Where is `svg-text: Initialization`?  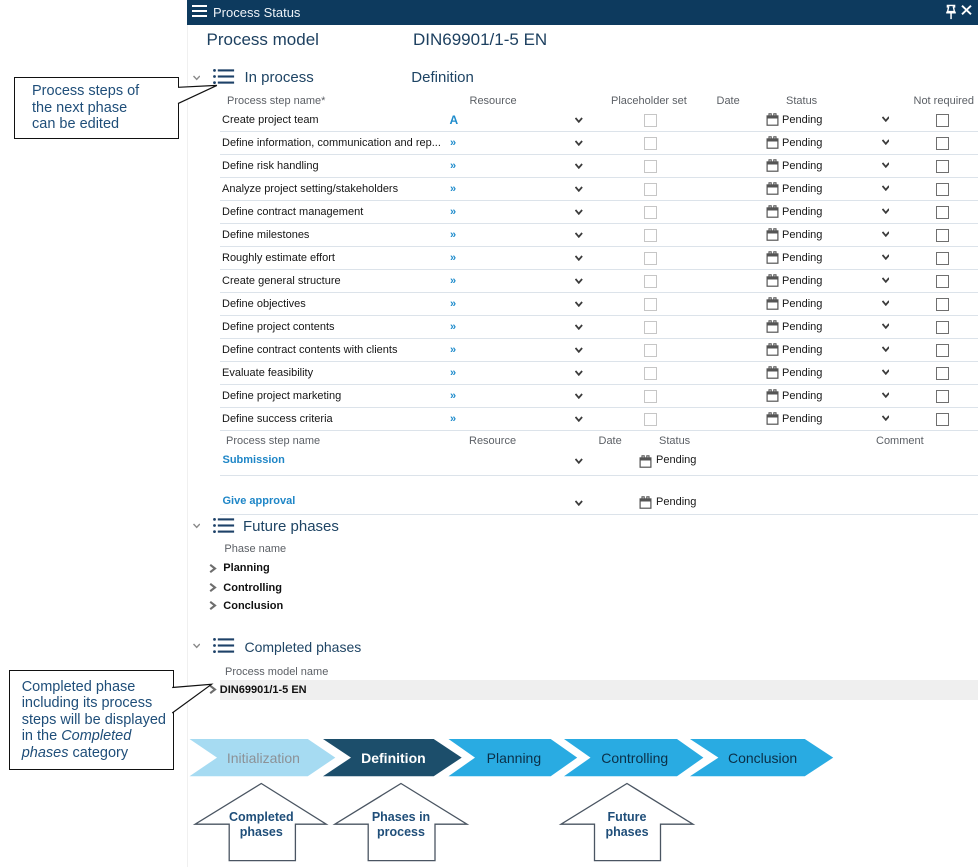
svg-text: Initialization is located at coordinates (263, 758).